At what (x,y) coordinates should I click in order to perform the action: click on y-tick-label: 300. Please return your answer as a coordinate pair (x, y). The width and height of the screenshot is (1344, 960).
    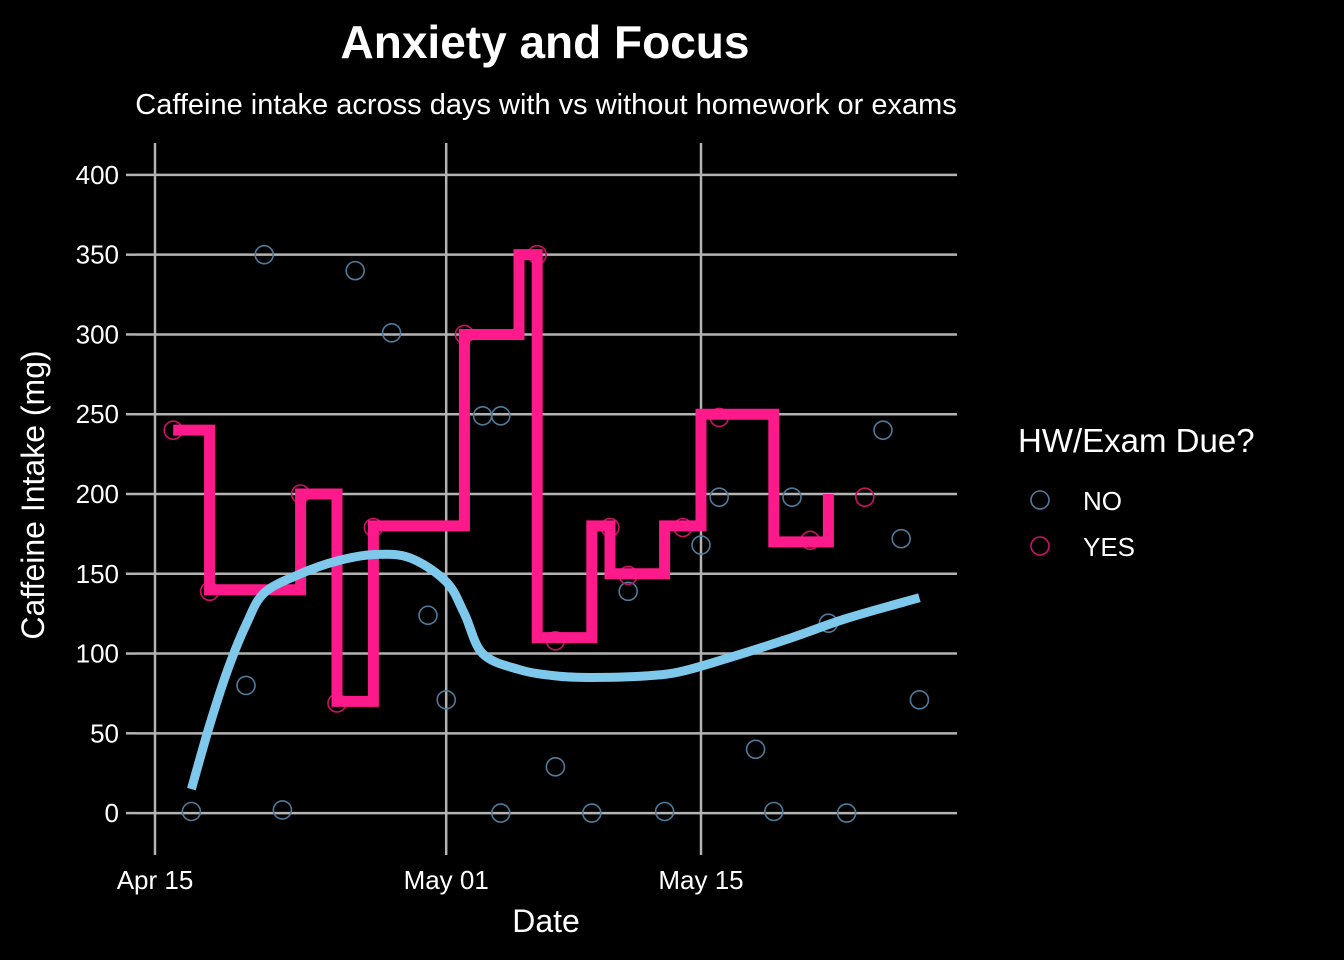
    Looking at the image, I should click on (97, 334).